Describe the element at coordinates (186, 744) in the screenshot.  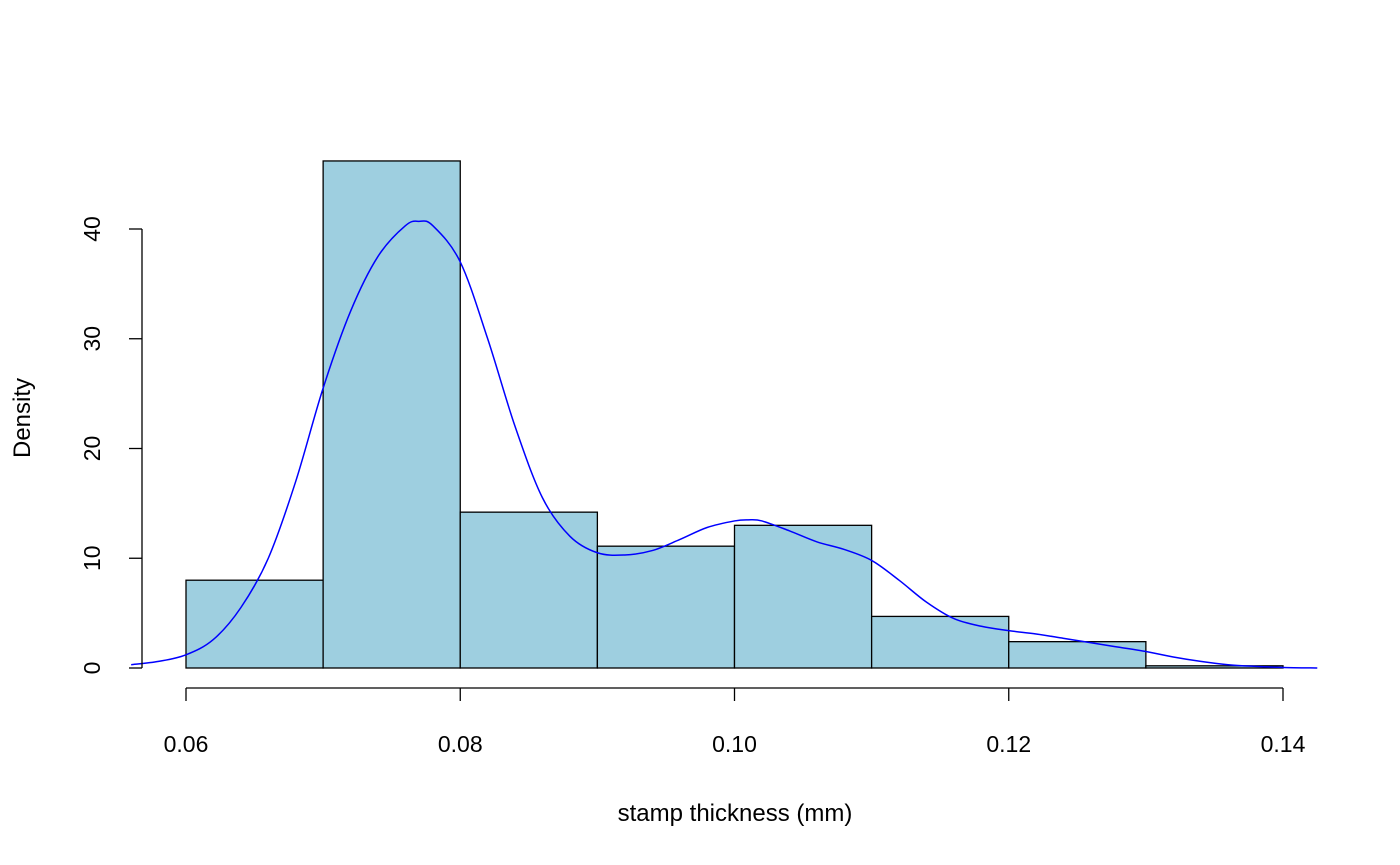
I see `x-tick-label: 0.06` at that location.